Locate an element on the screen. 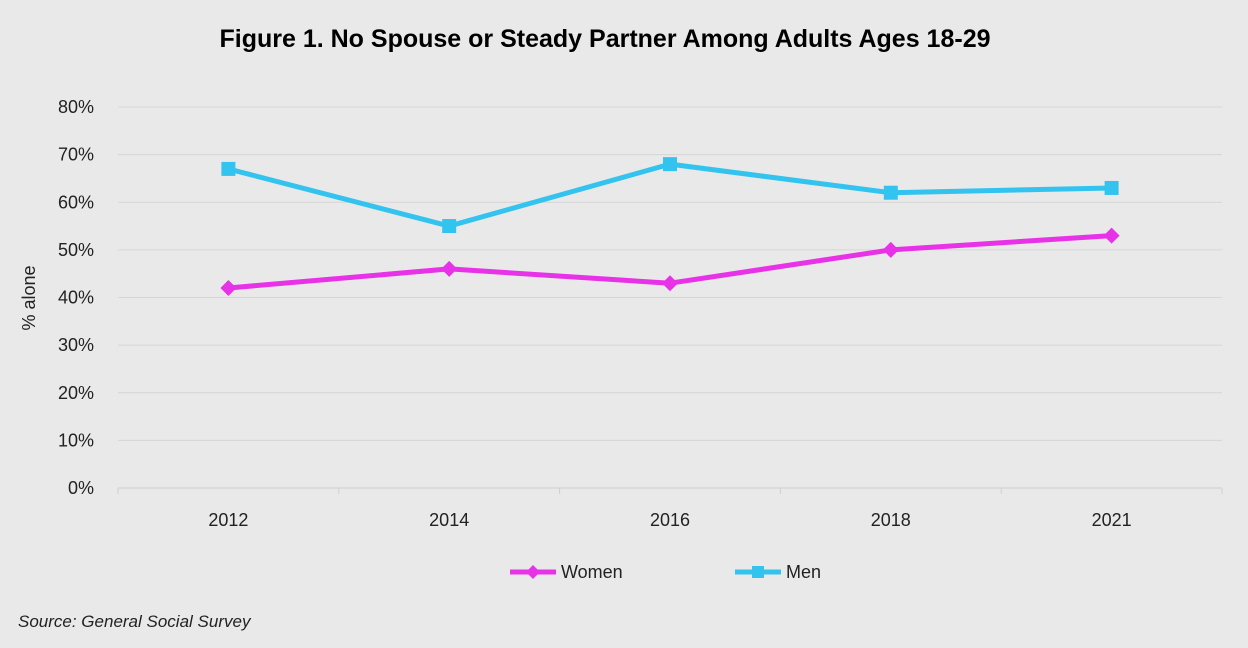  y-tick-label: 70% is located at coordinates (76, 155).